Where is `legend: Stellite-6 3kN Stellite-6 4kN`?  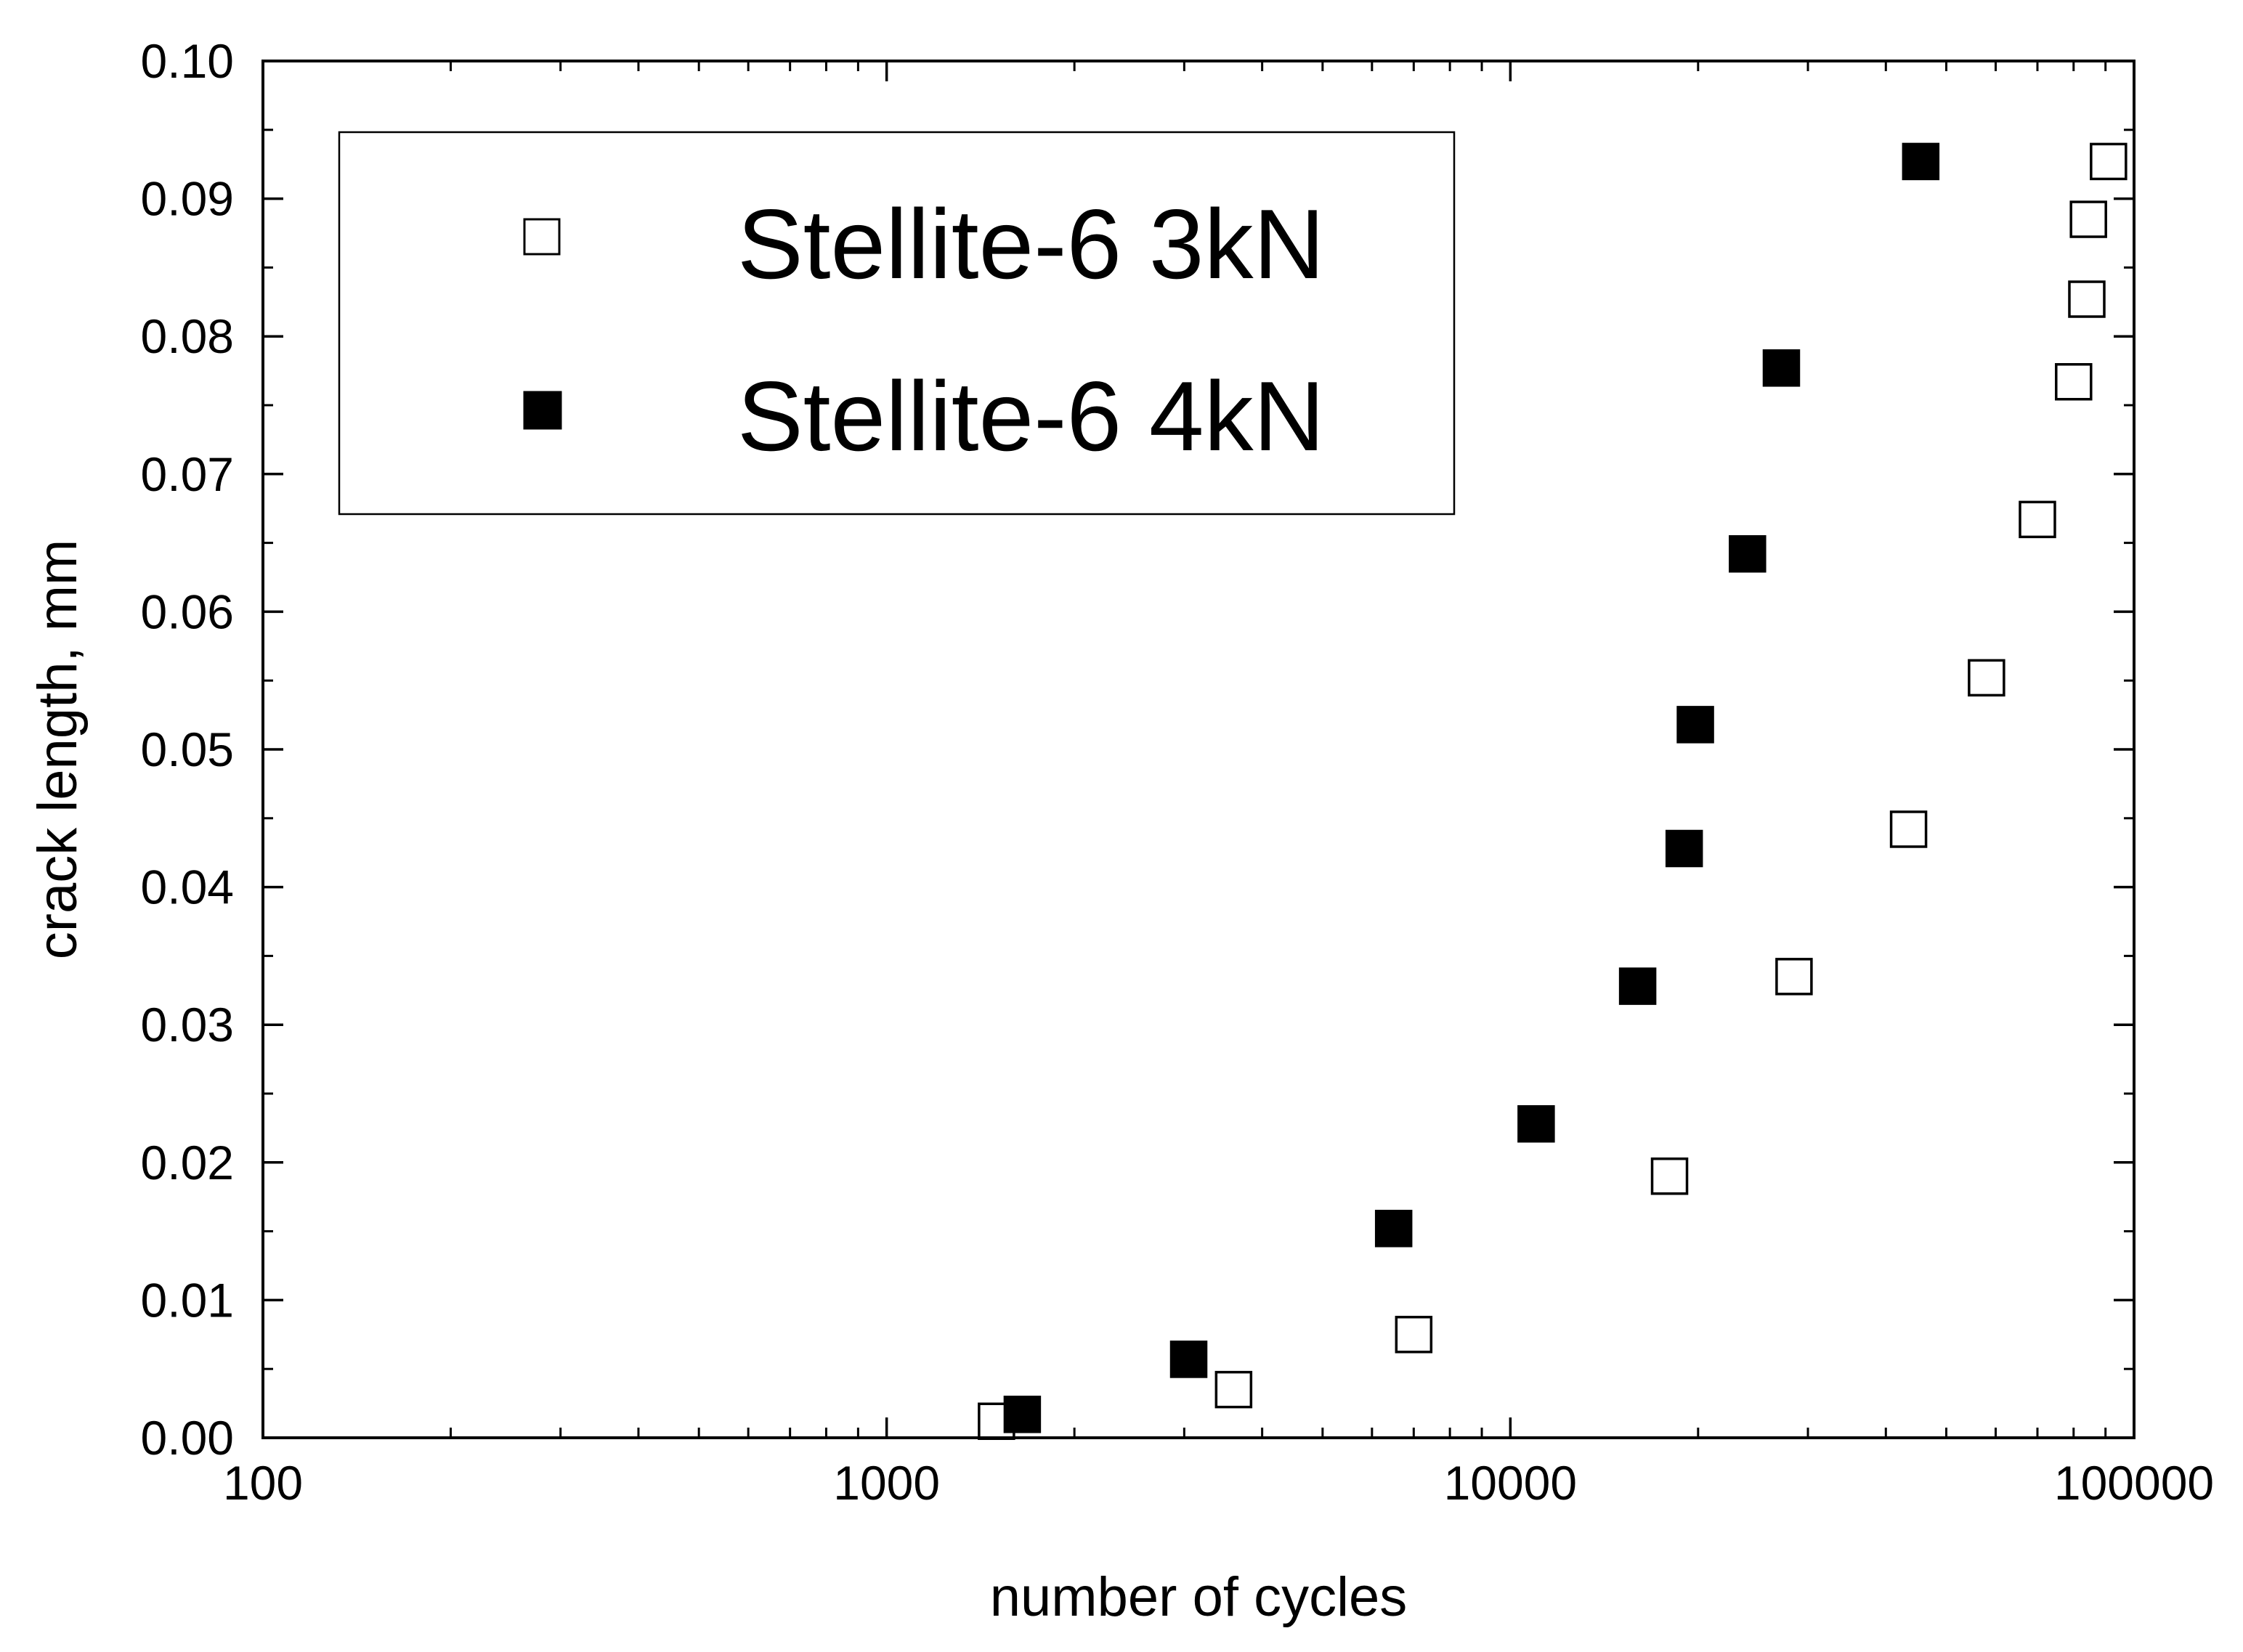
legend: Stellite-6 3kN Stellite-6 4kN is located at coordinates (897, 323).